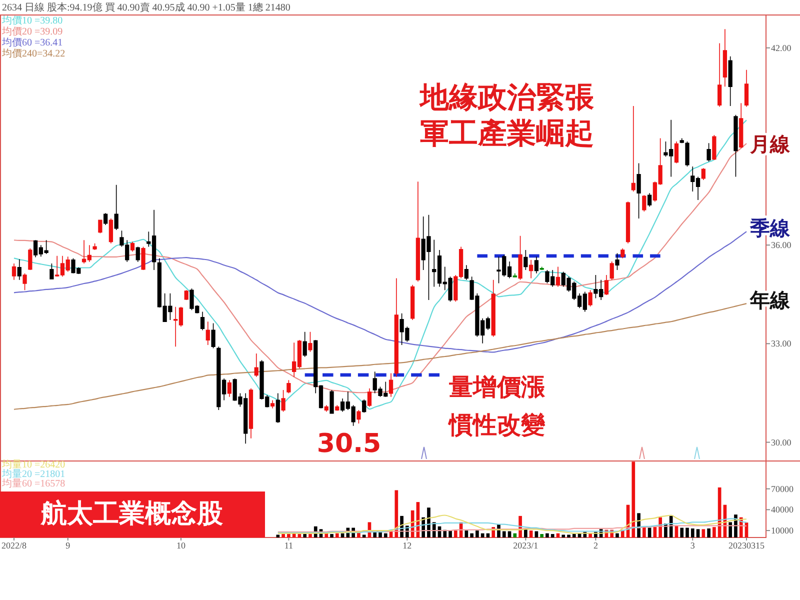 This screenshot has width=800, height=600. Describe the element at coordinates (14, 545) in the screenshot. I see `x-tick-label: 2022/8` at that location.